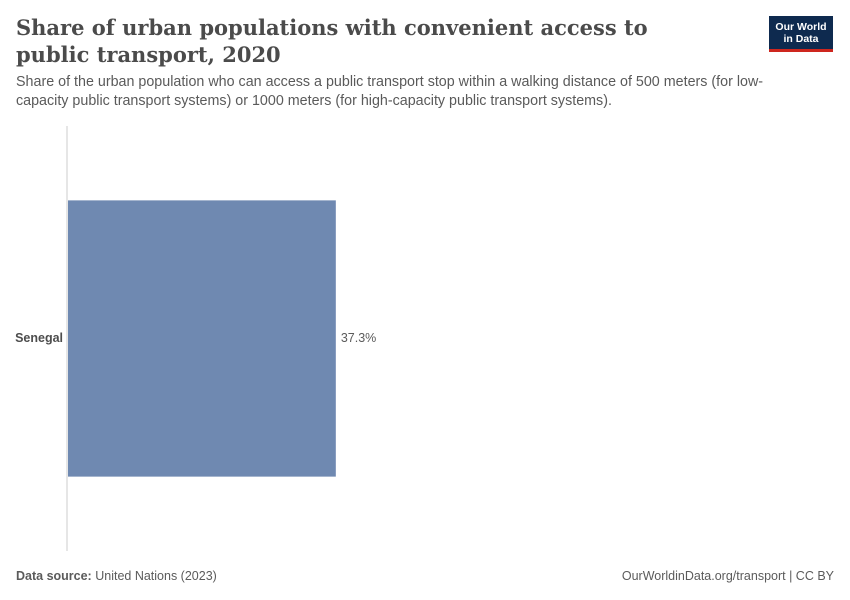  I want to click on data-source-label: Data source:, so click(54, 576).